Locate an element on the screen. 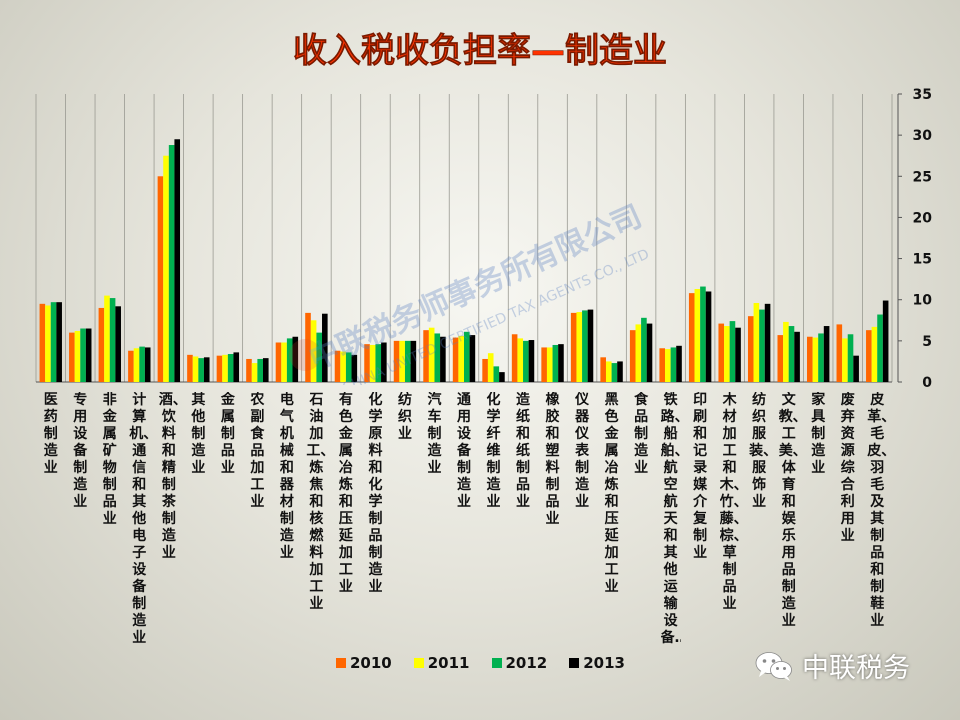 This screenshot has height=720, width=960. legend-swatch-2011 is located at coordinates (418, 663).